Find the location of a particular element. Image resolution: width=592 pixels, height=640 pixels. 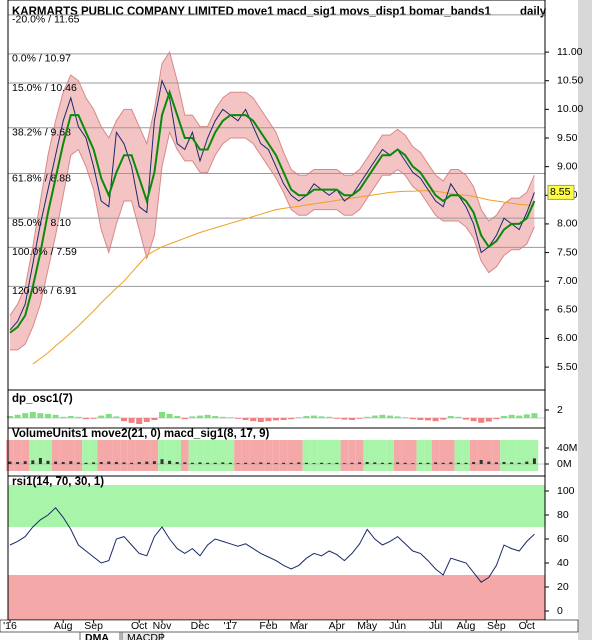

tab-label: MACDP is located at coordinates (146, 636).